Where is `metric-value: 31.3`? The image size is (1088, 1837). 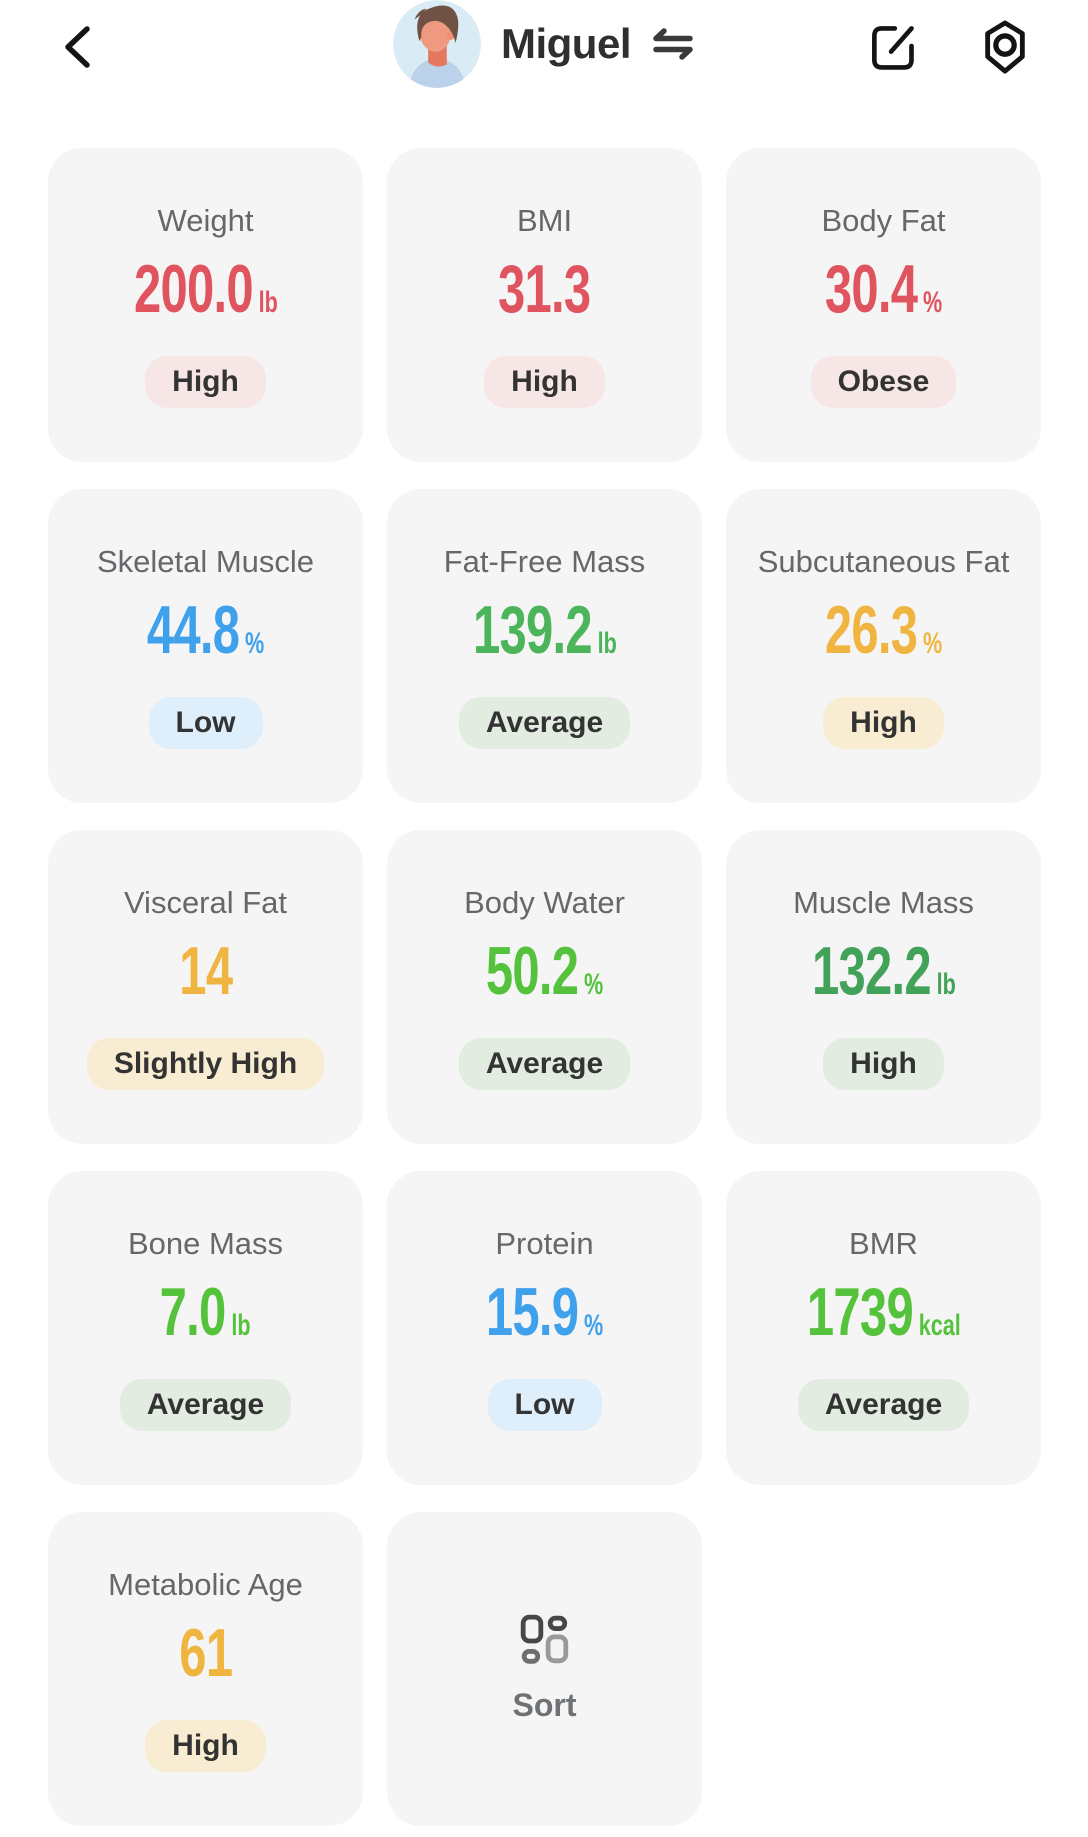
metric-value: 31.3 is located at coordinates (544, 289).